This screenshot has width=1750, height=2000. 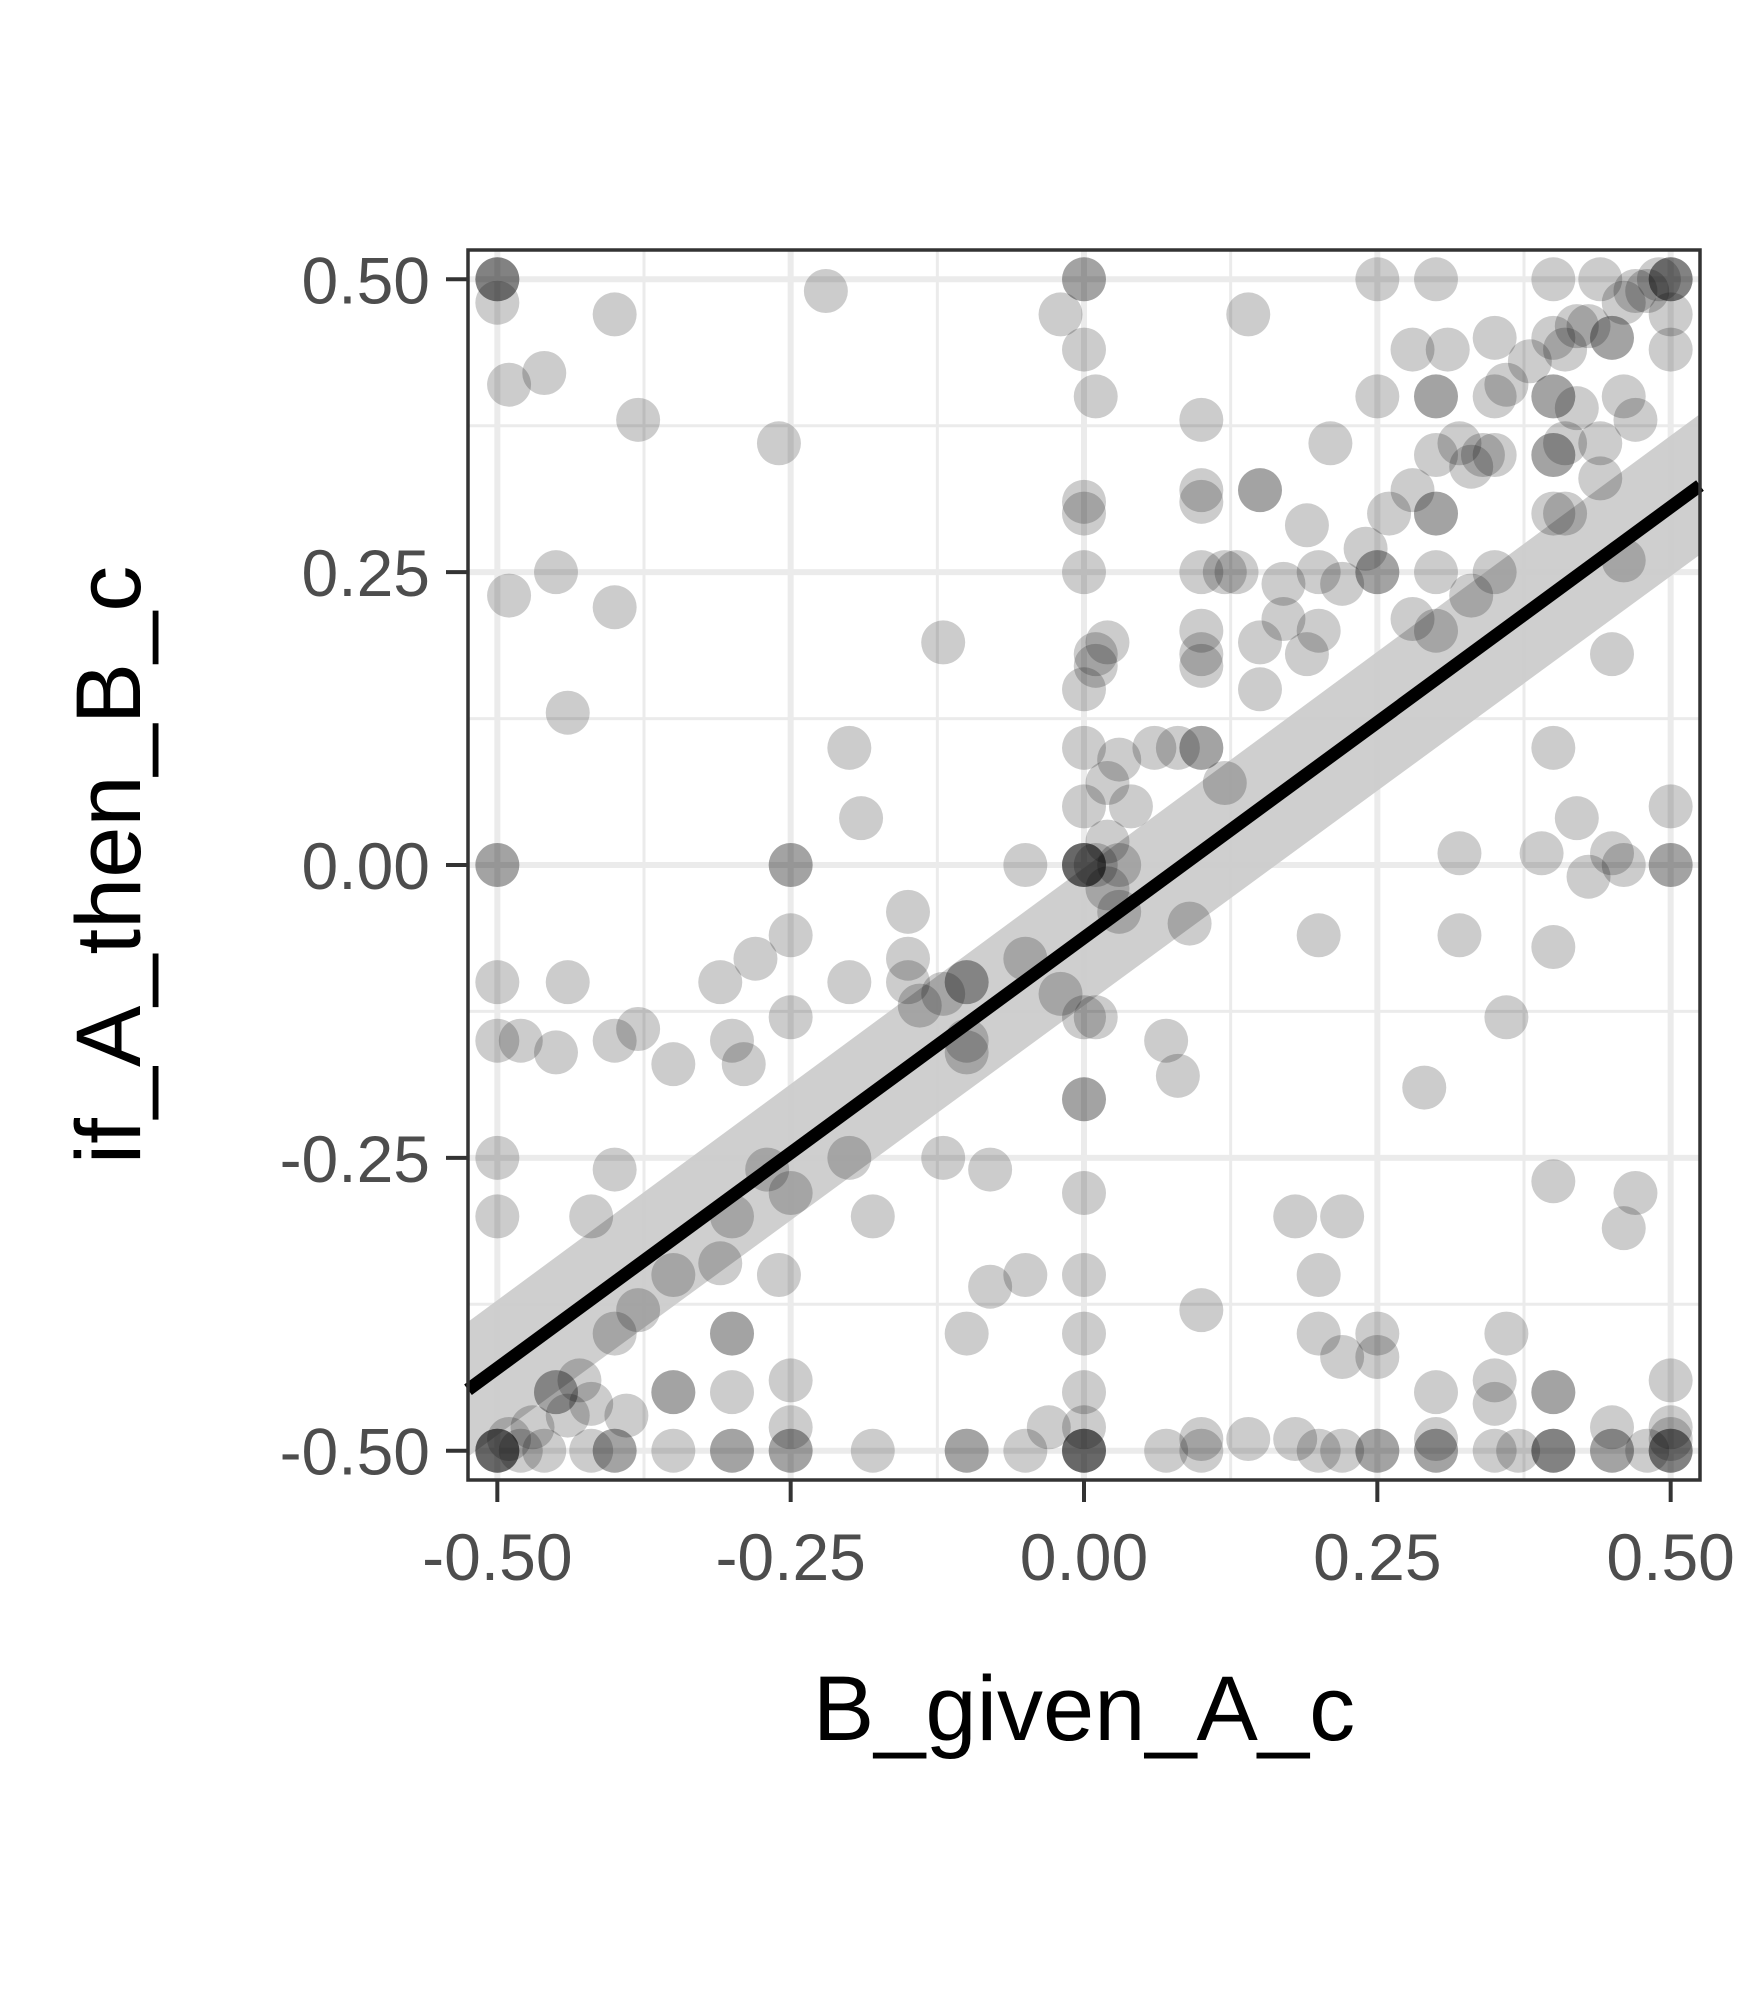 I want to click on x-axis-title: B_given_A_c, so click(x=1084, y=1709).